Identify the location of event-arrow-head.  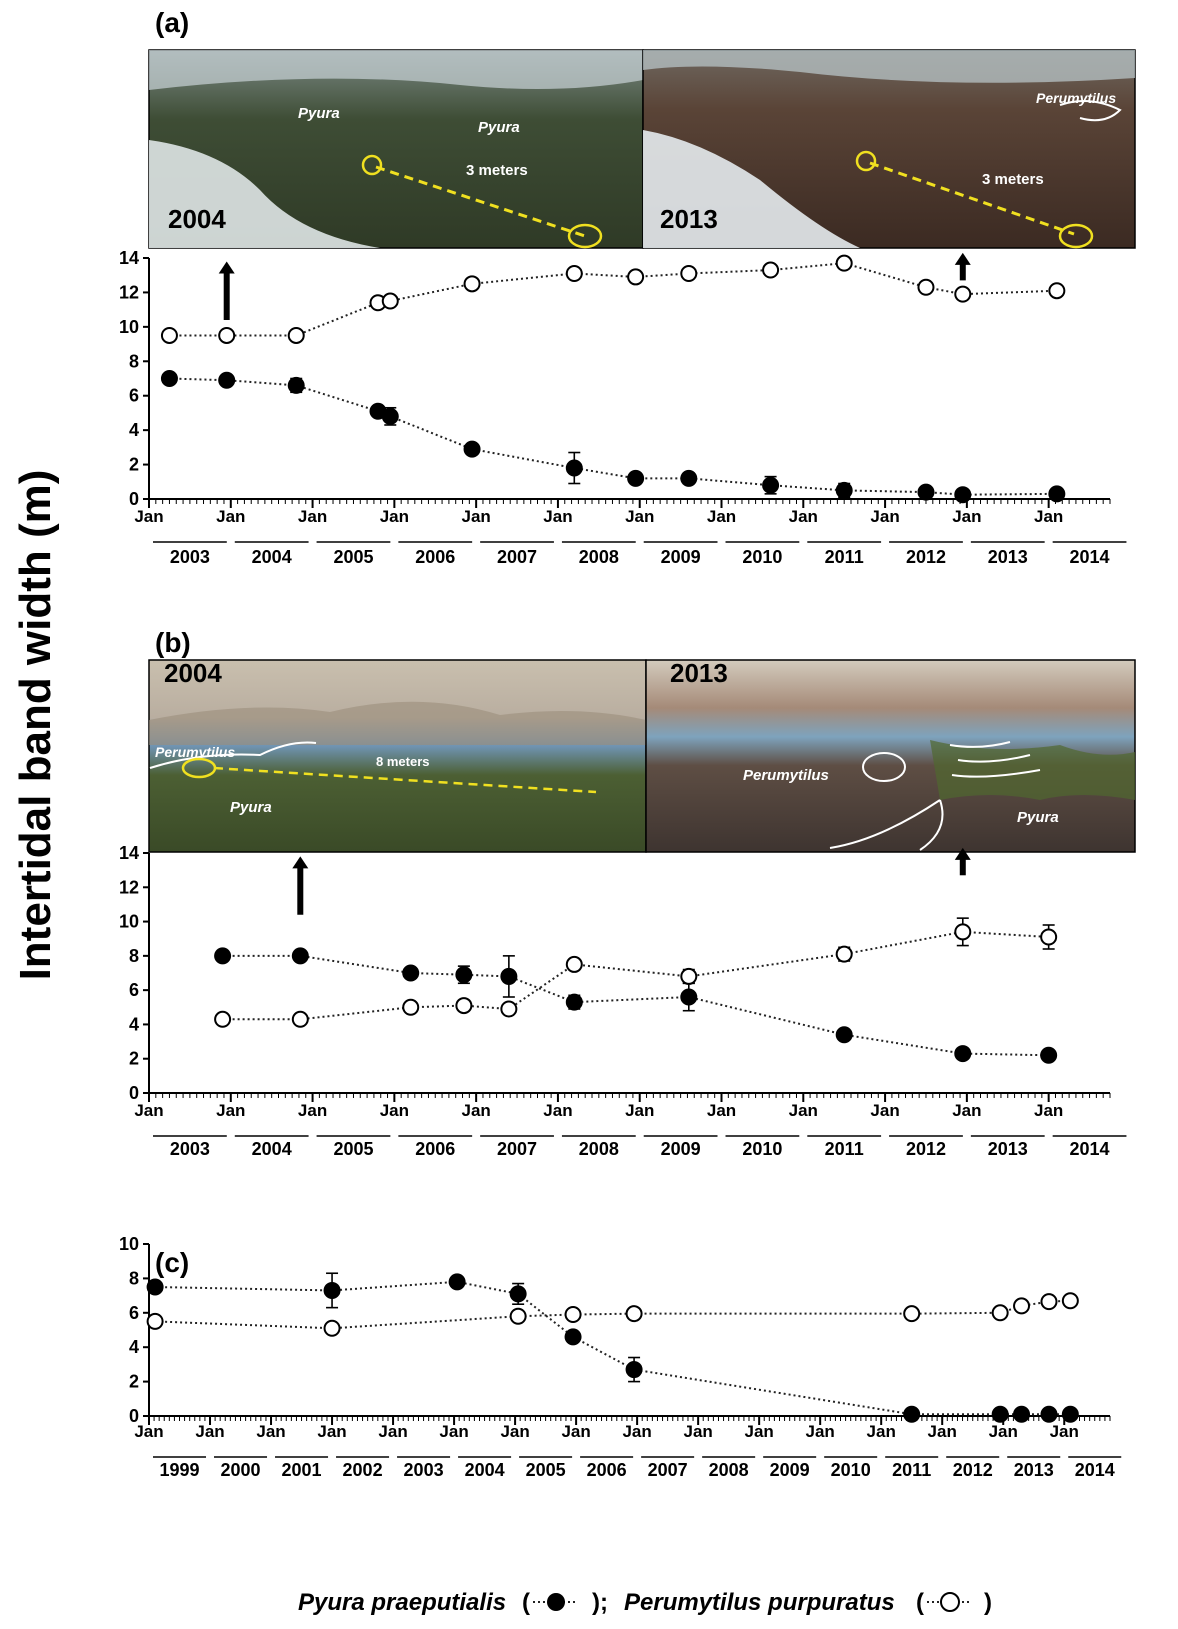
(226, 267).